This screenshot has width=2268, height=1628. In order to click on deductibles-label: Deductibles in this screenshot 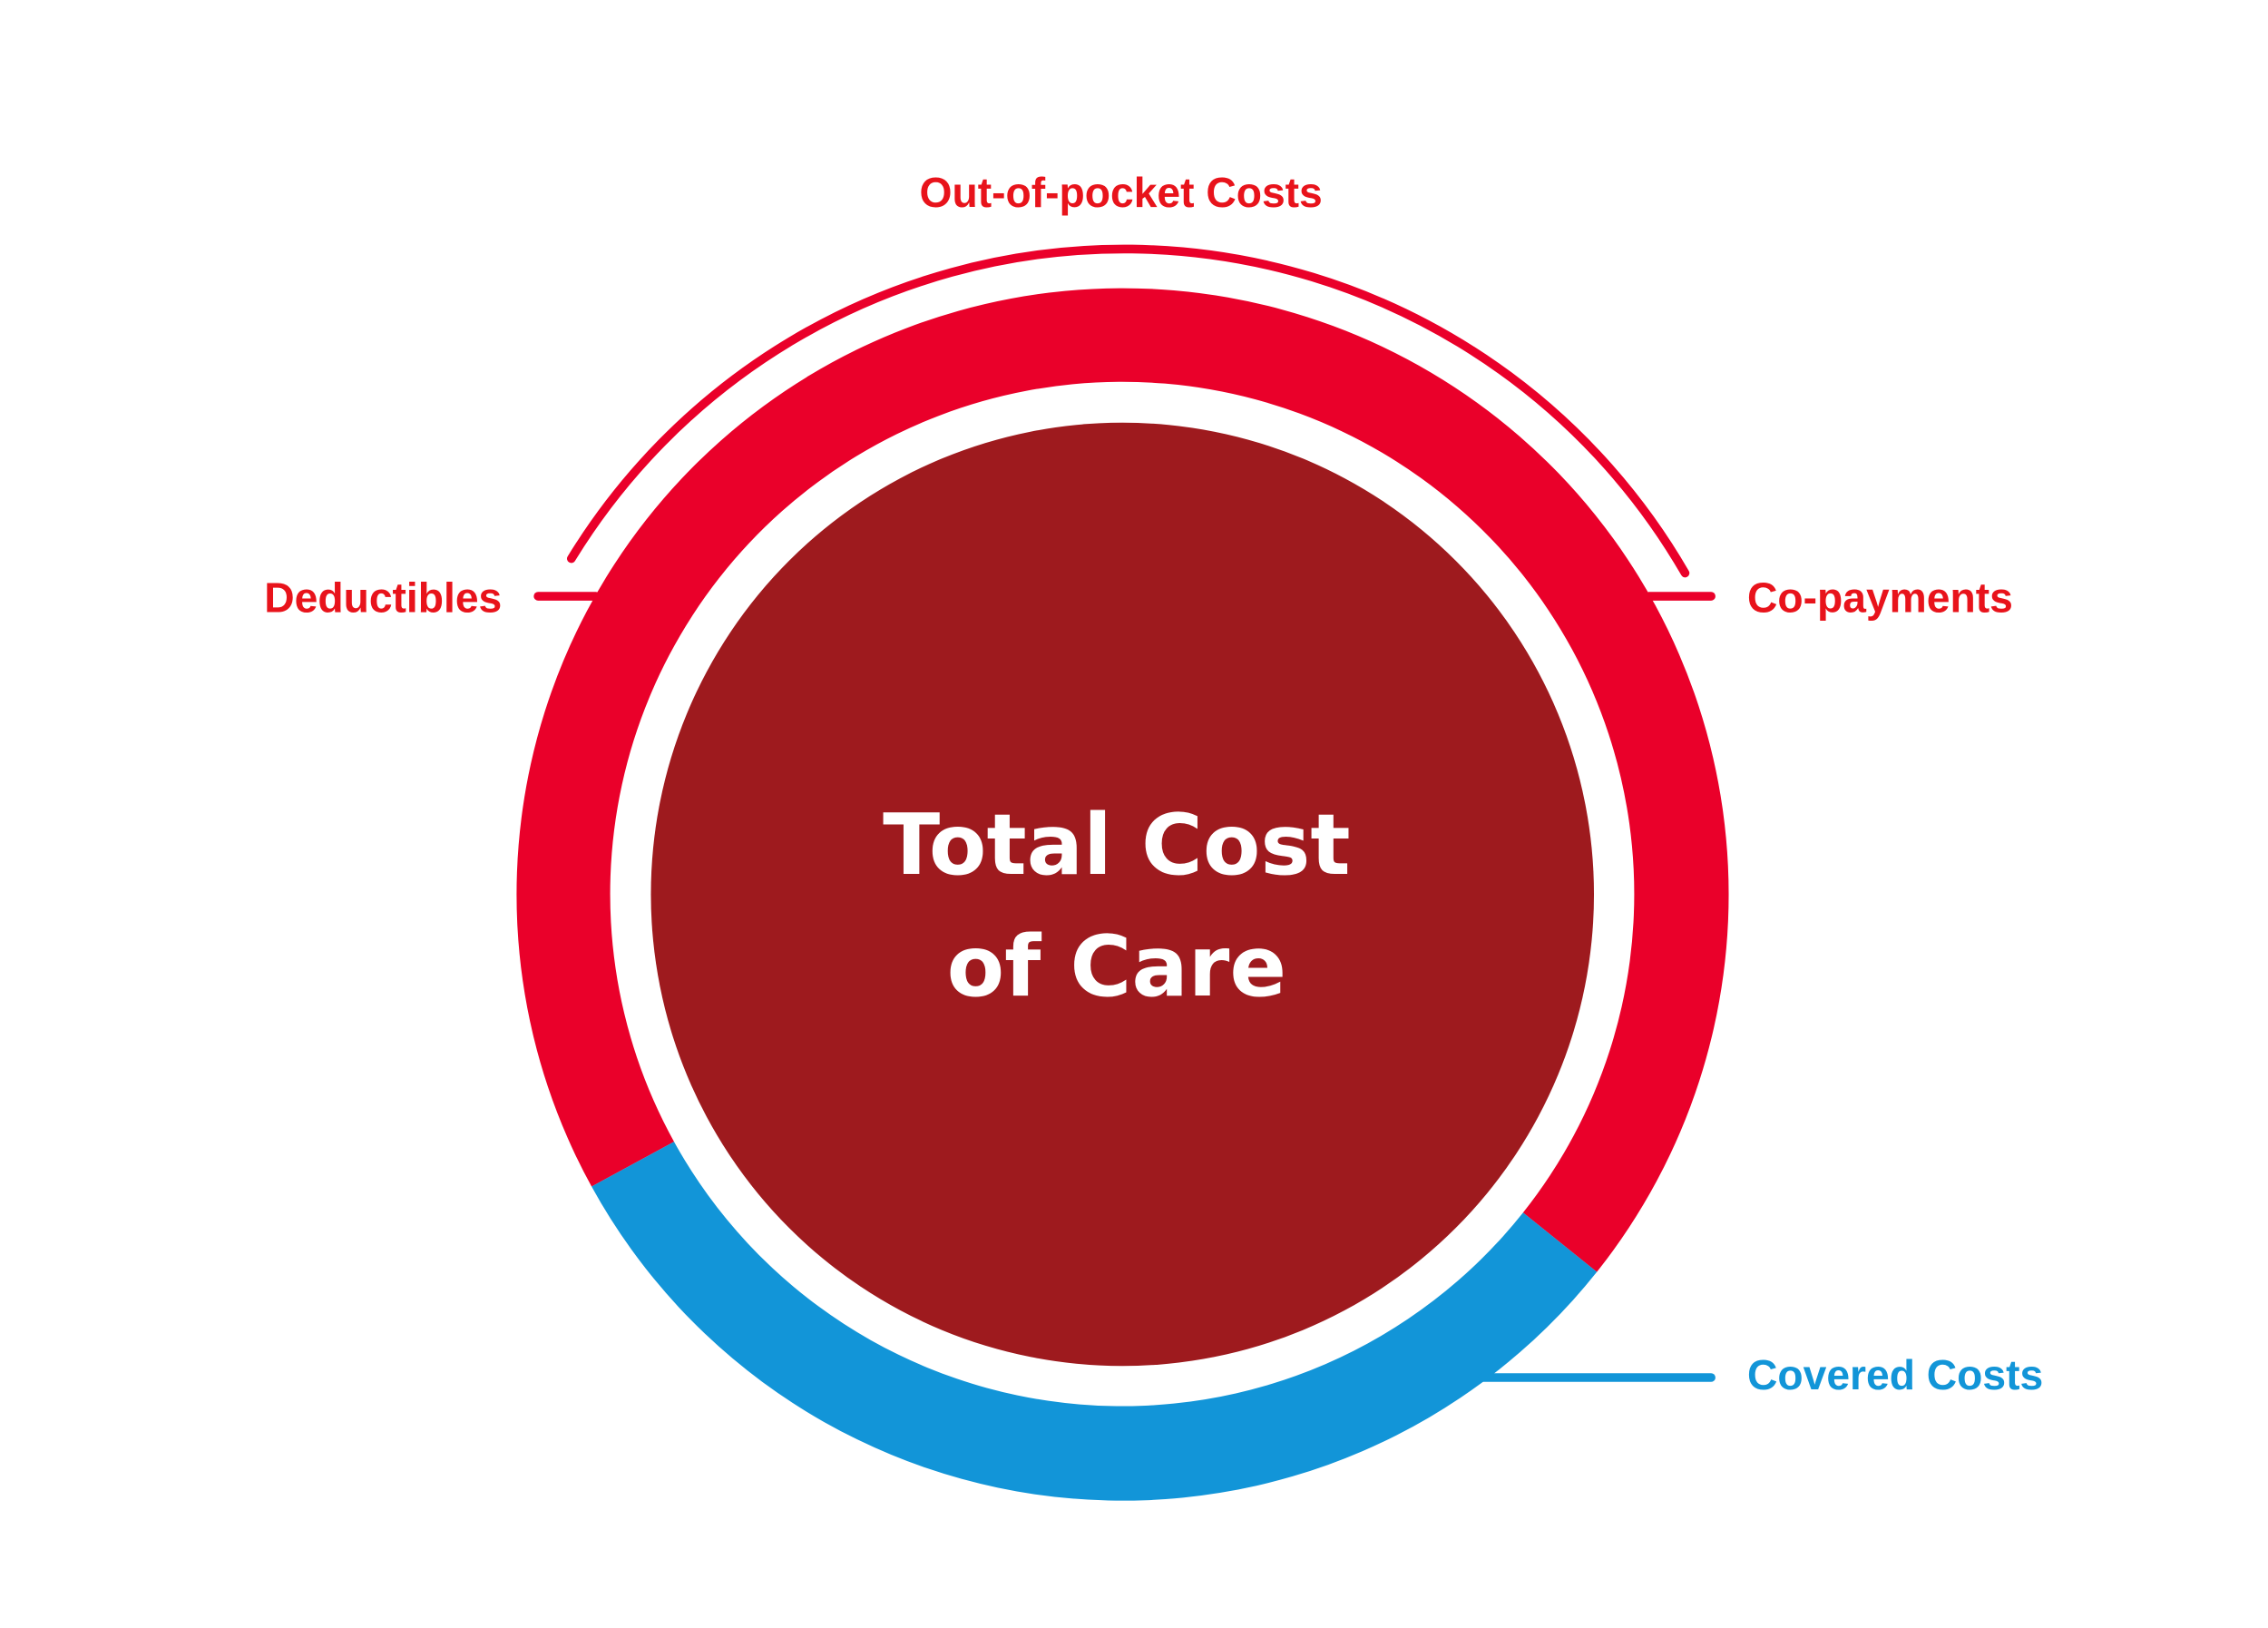, I will do `click(383, 598)`.